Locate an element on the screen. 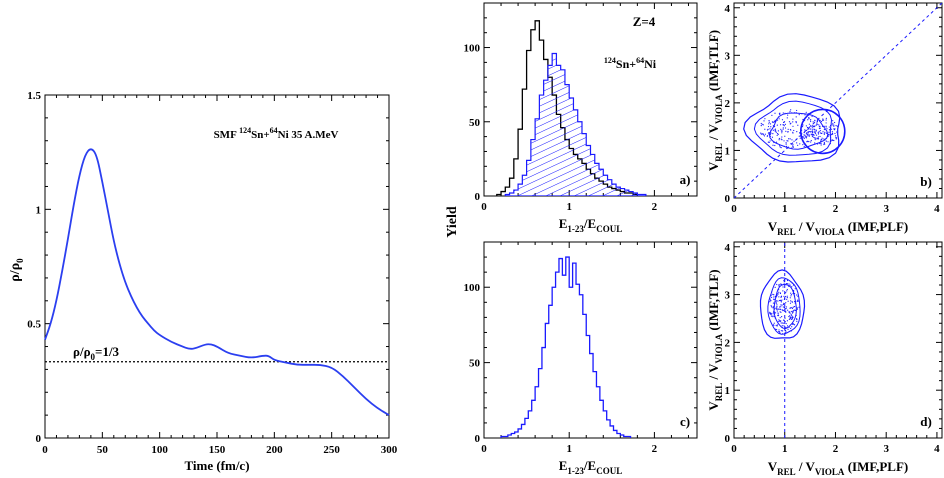  x-axis-label: VREL / VVIOLA (IMF,PLF) is located at coordinates (838, 228).